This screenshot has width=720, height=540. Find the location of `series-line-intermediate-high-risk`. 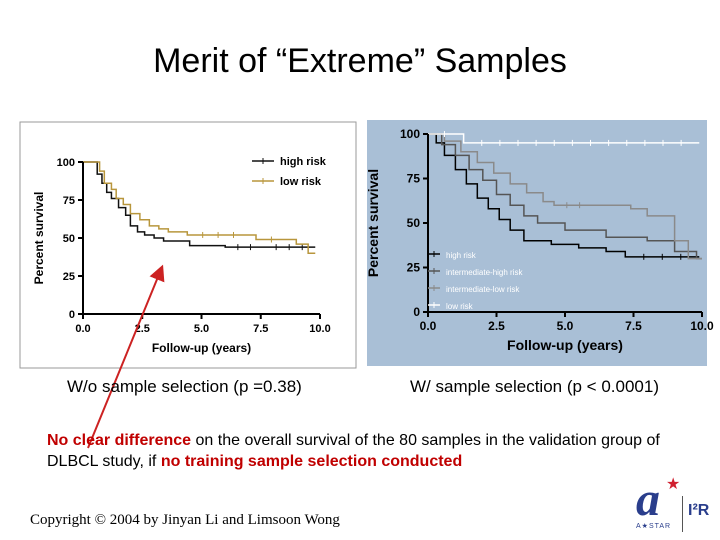

series-line-intermediate-high-risk is located at coordinates (565, 196).